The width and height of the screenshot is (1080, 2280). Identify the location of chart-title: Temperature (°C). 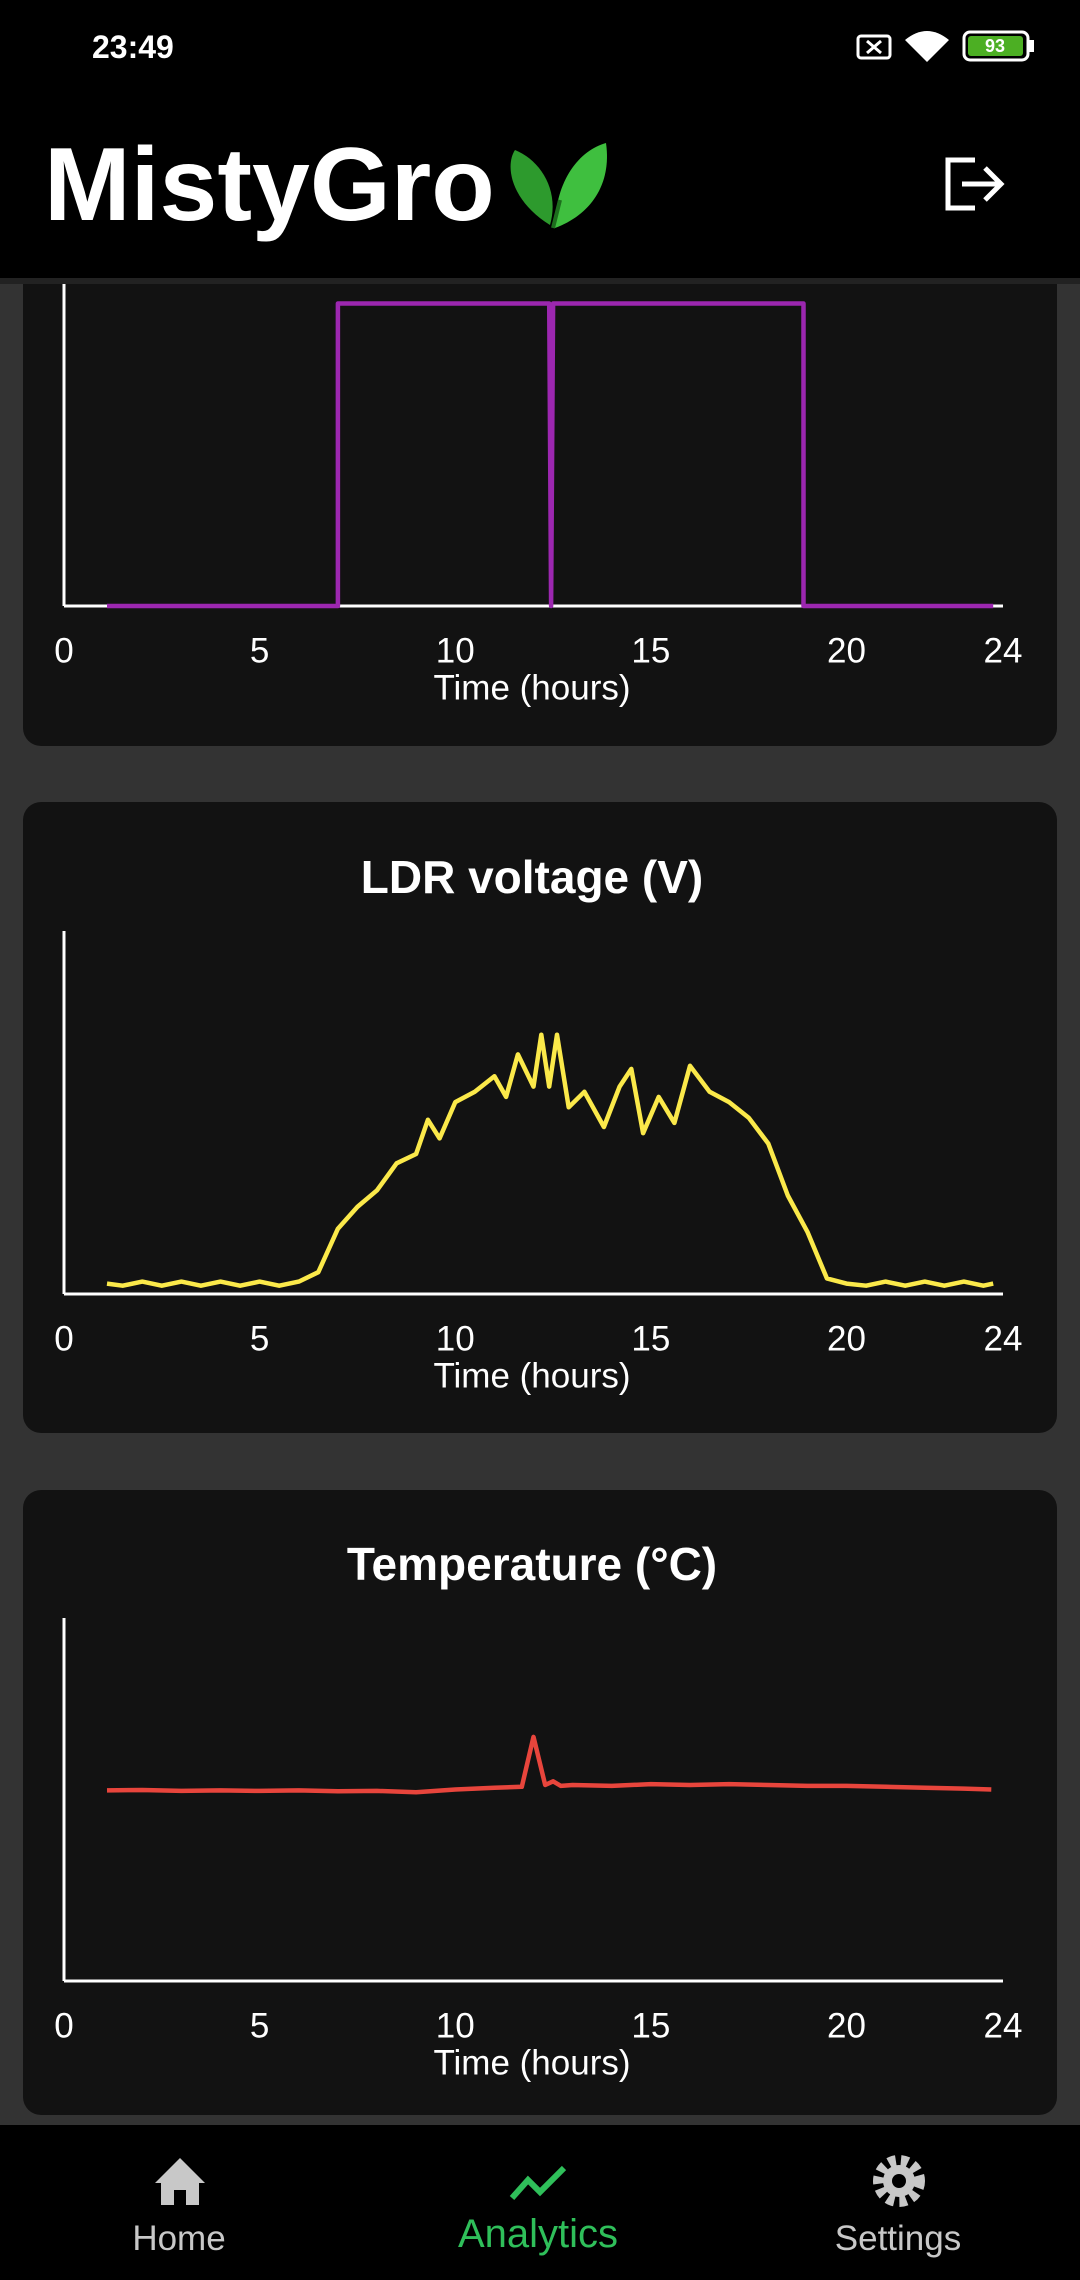
(532, 1564).